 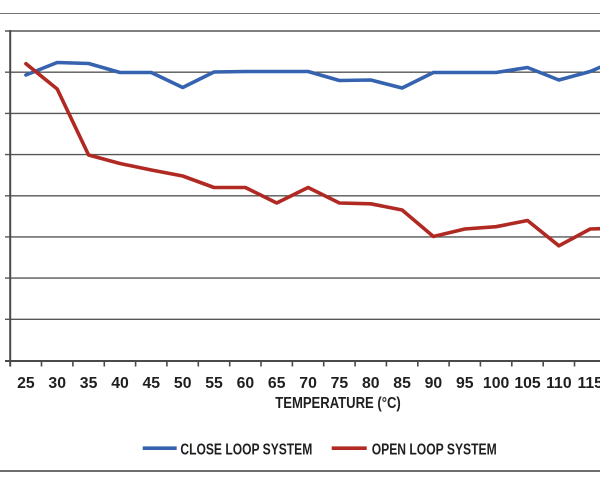 I want to click on svg-text: 100, so click(x=496, y=383).